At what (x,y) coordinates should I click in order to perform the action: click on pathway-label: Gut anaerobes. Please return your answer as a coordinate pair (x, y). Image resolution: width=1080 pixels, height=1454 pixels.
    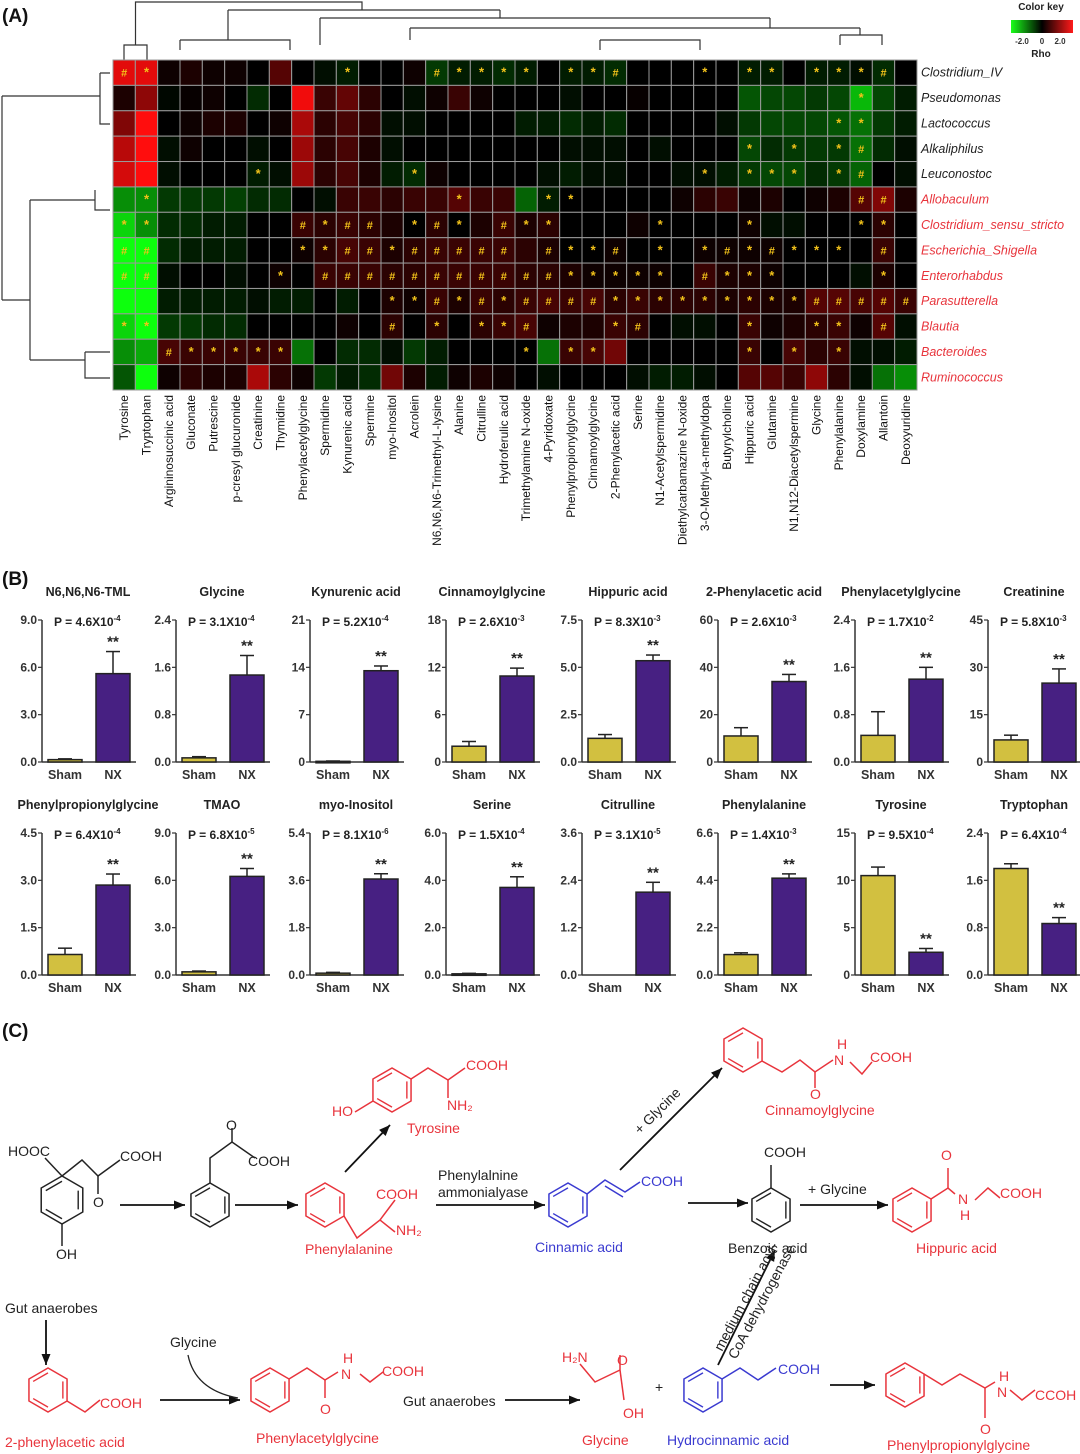
    Looking at the image, I should click on (449, 1401).